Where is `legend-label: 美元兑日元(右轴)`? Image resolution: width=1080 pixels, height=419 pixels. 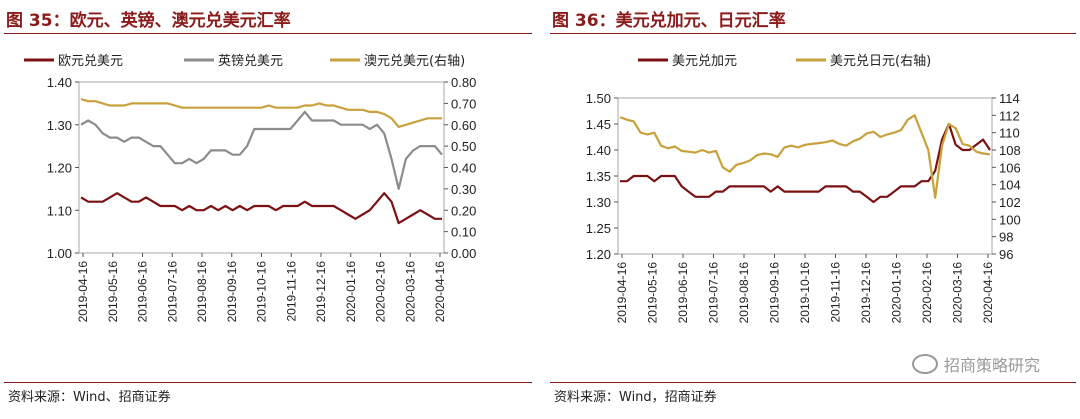 legend-label: 美元兑日元(右轴) is located at coordinates (880, 61).